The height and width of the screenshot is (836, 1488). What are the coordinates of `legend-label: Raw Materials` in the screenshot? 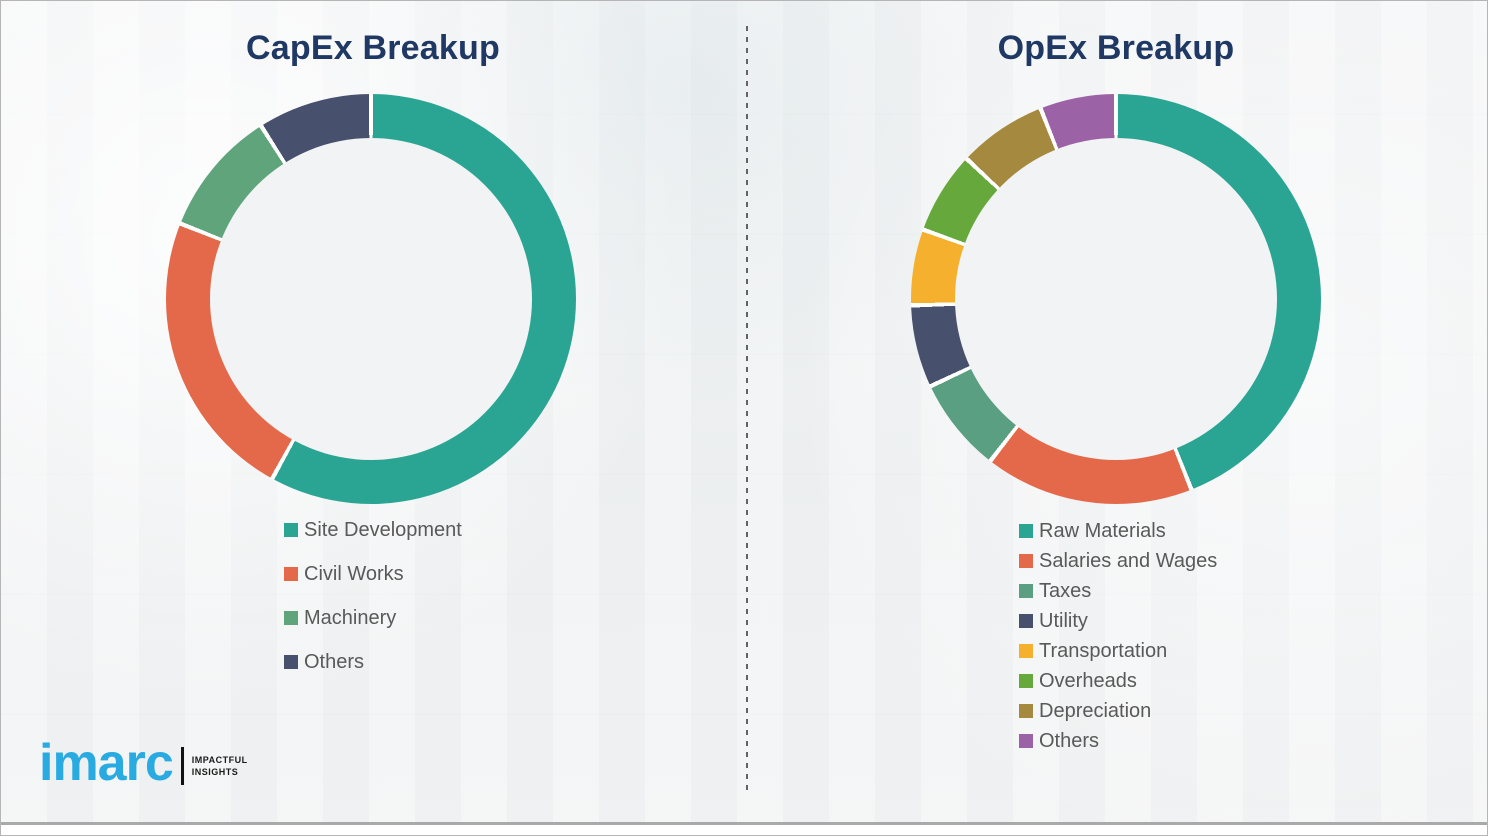 It's located at (1102, 530).